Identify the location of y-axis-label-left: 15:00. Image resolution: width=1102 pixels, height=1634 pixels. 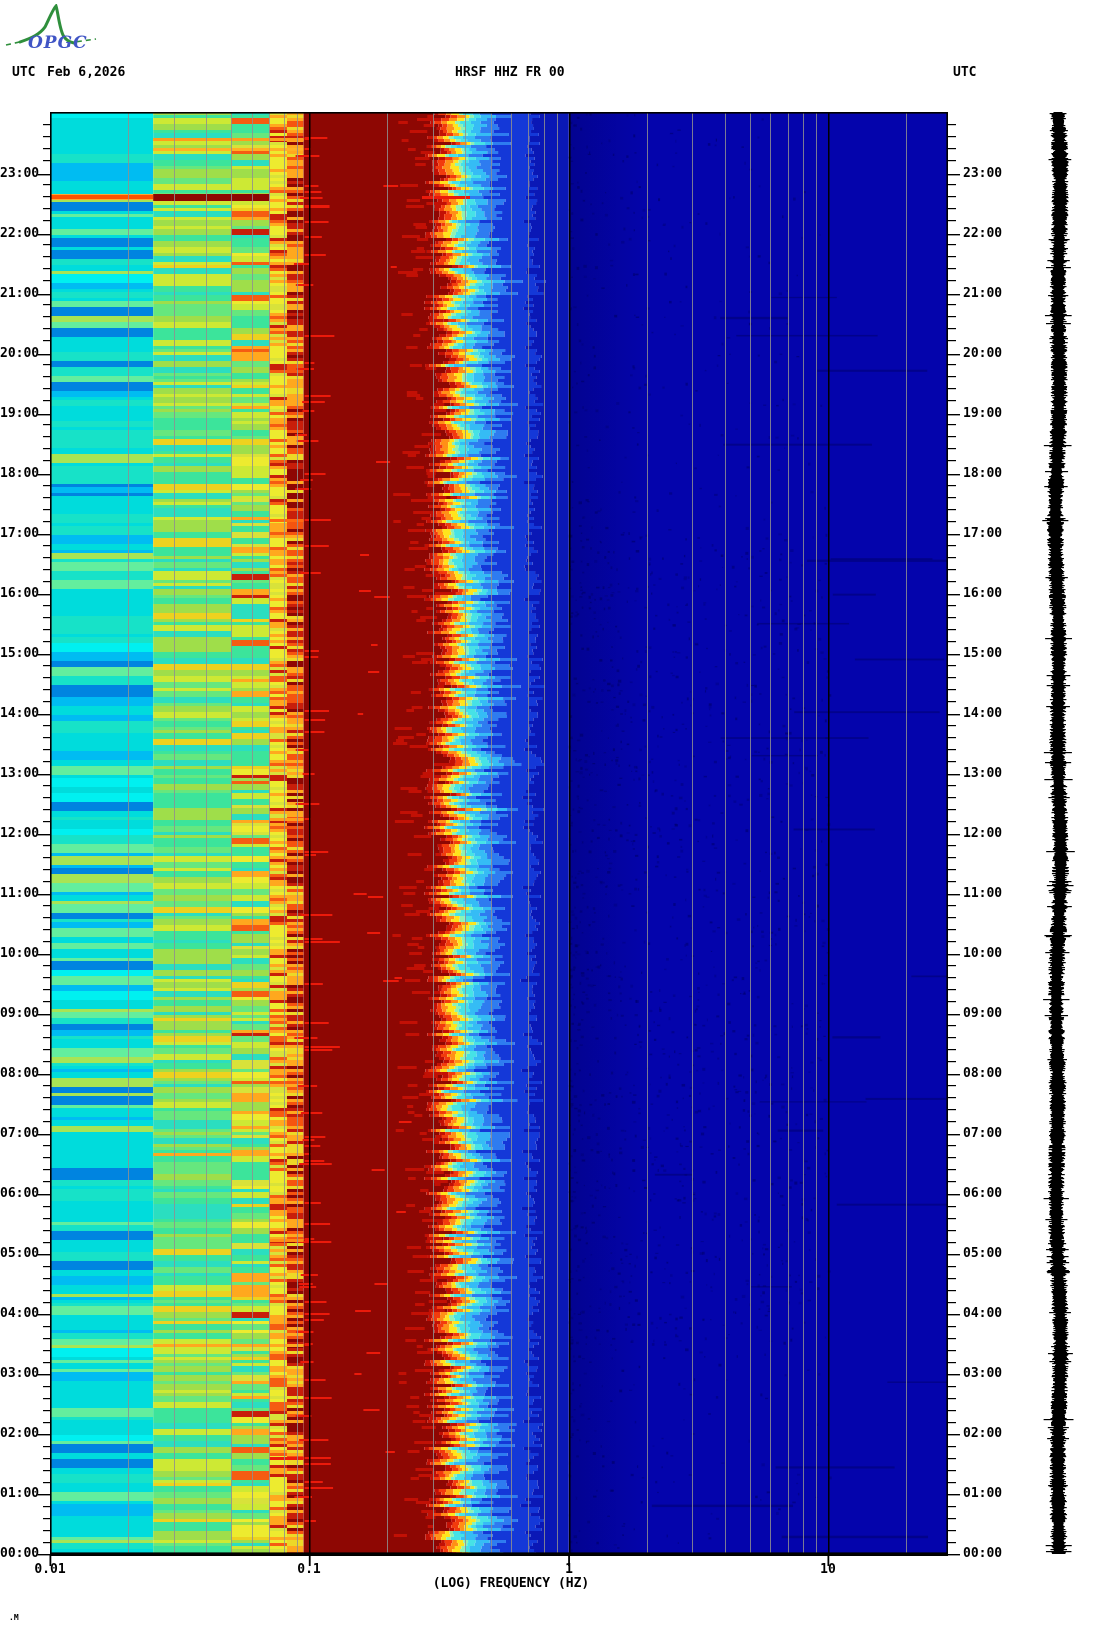
(20, 653).